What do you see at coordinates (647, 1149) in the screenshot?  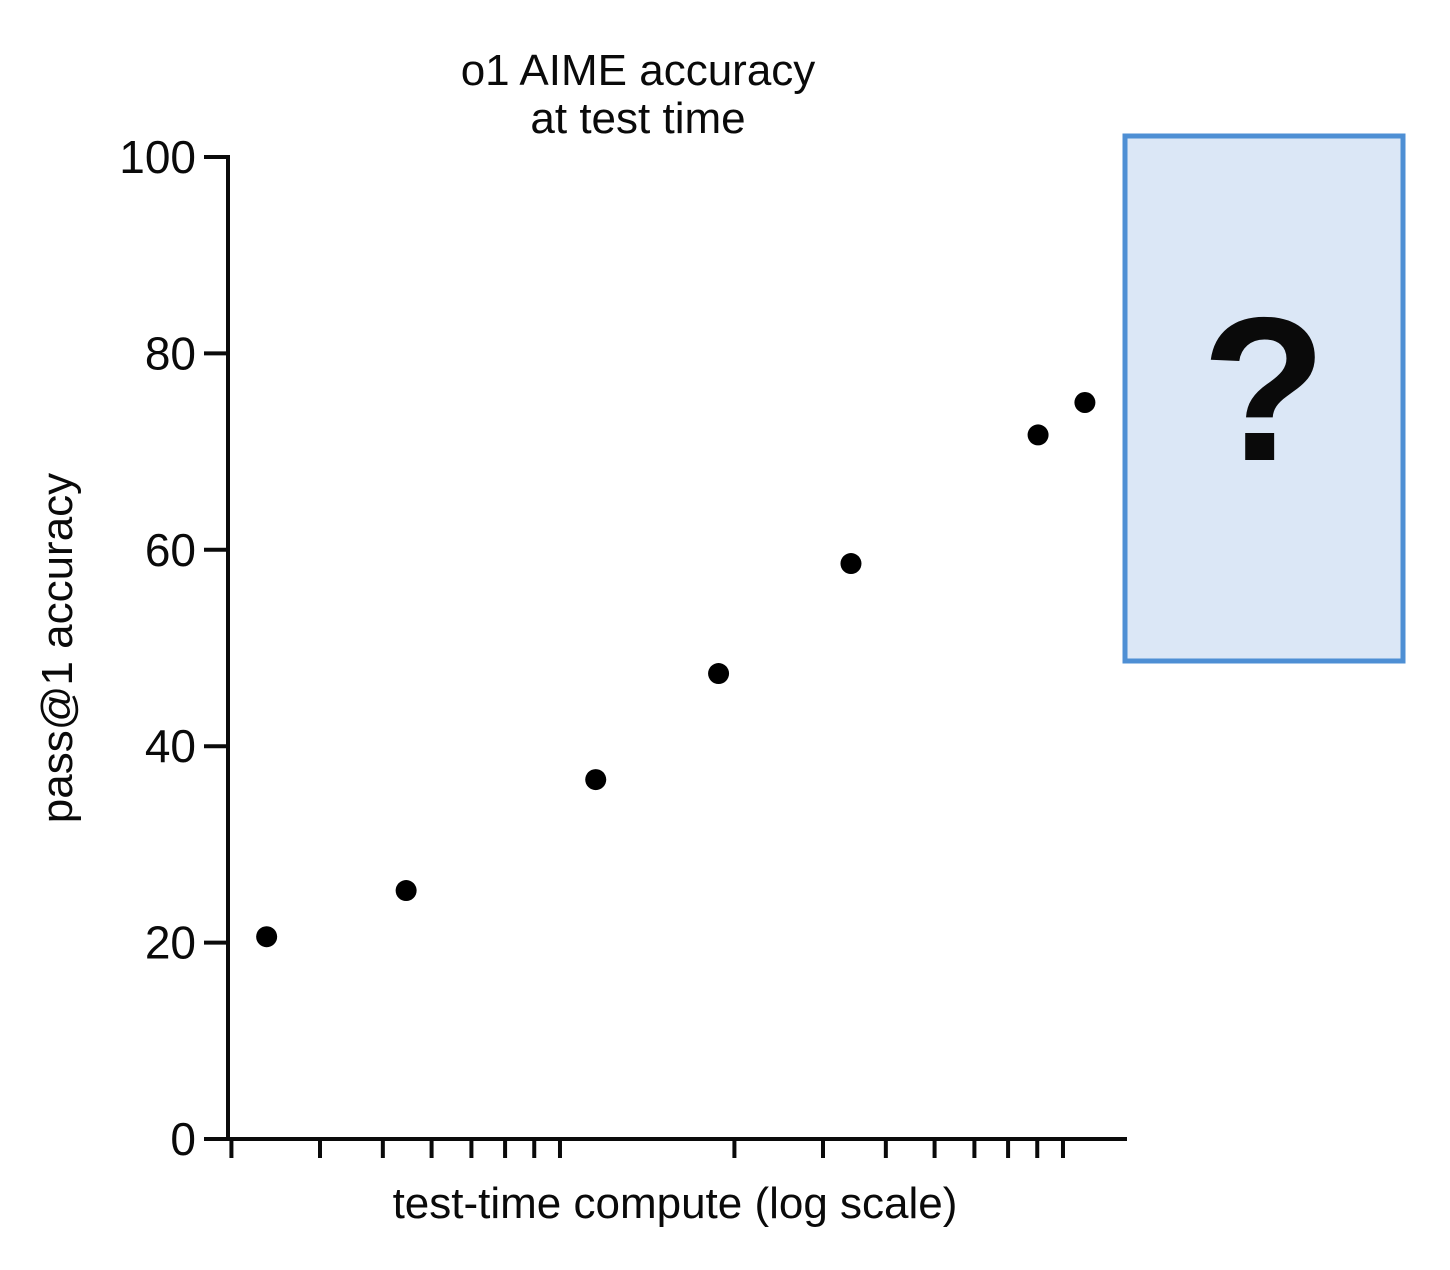 I see `x-axis-ticks` at bounding box center [647, 1149].